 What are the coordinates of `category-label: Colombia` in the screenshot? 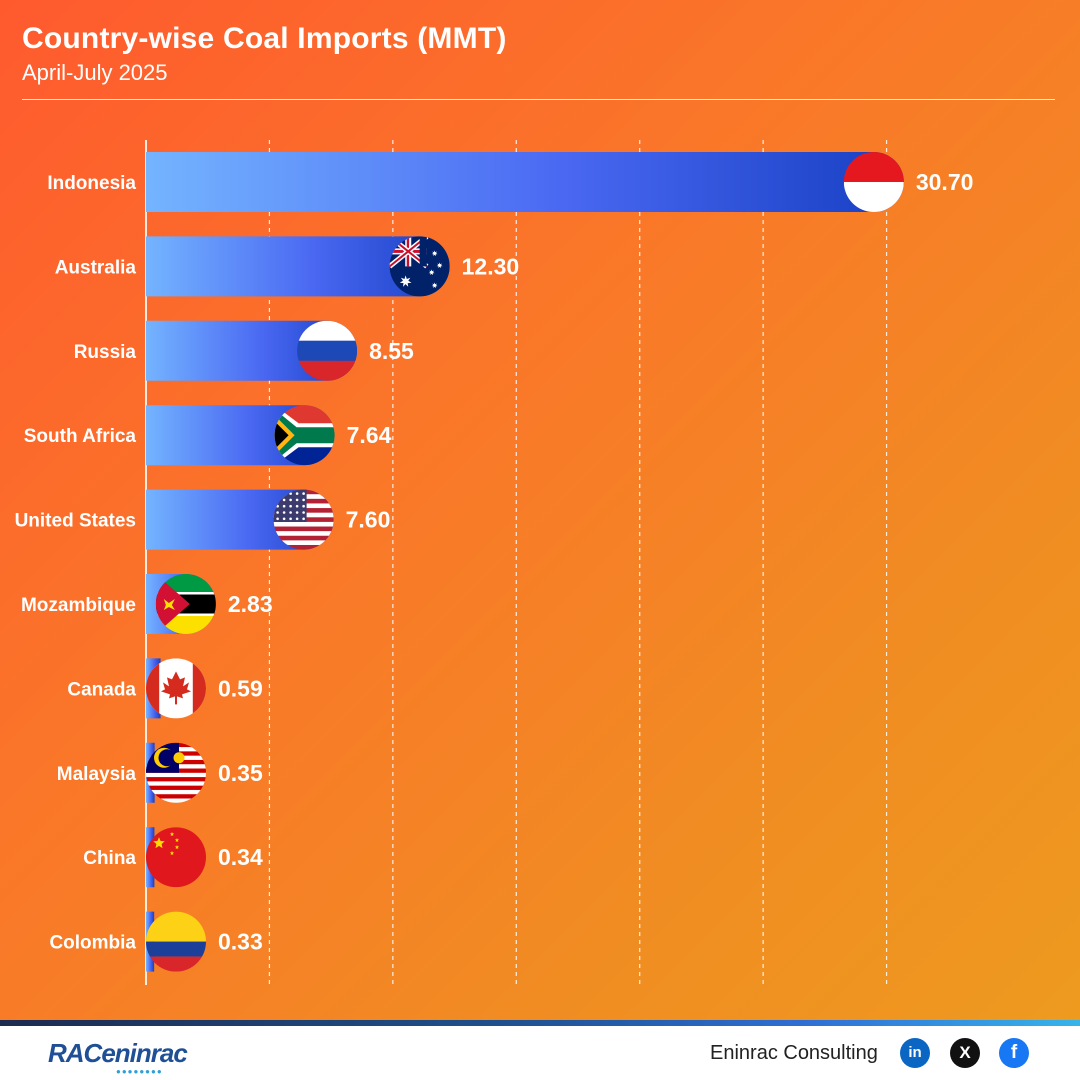 It's located at (92, 943).